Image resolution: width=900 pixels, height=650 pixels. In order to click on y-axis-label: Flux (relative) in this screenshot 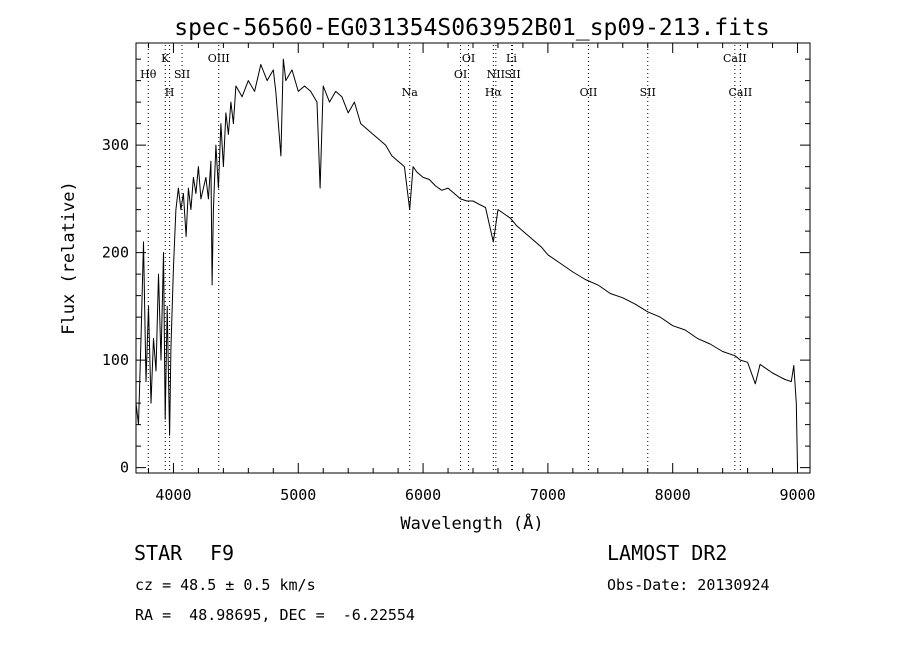, I will do `click(69, 258)`.